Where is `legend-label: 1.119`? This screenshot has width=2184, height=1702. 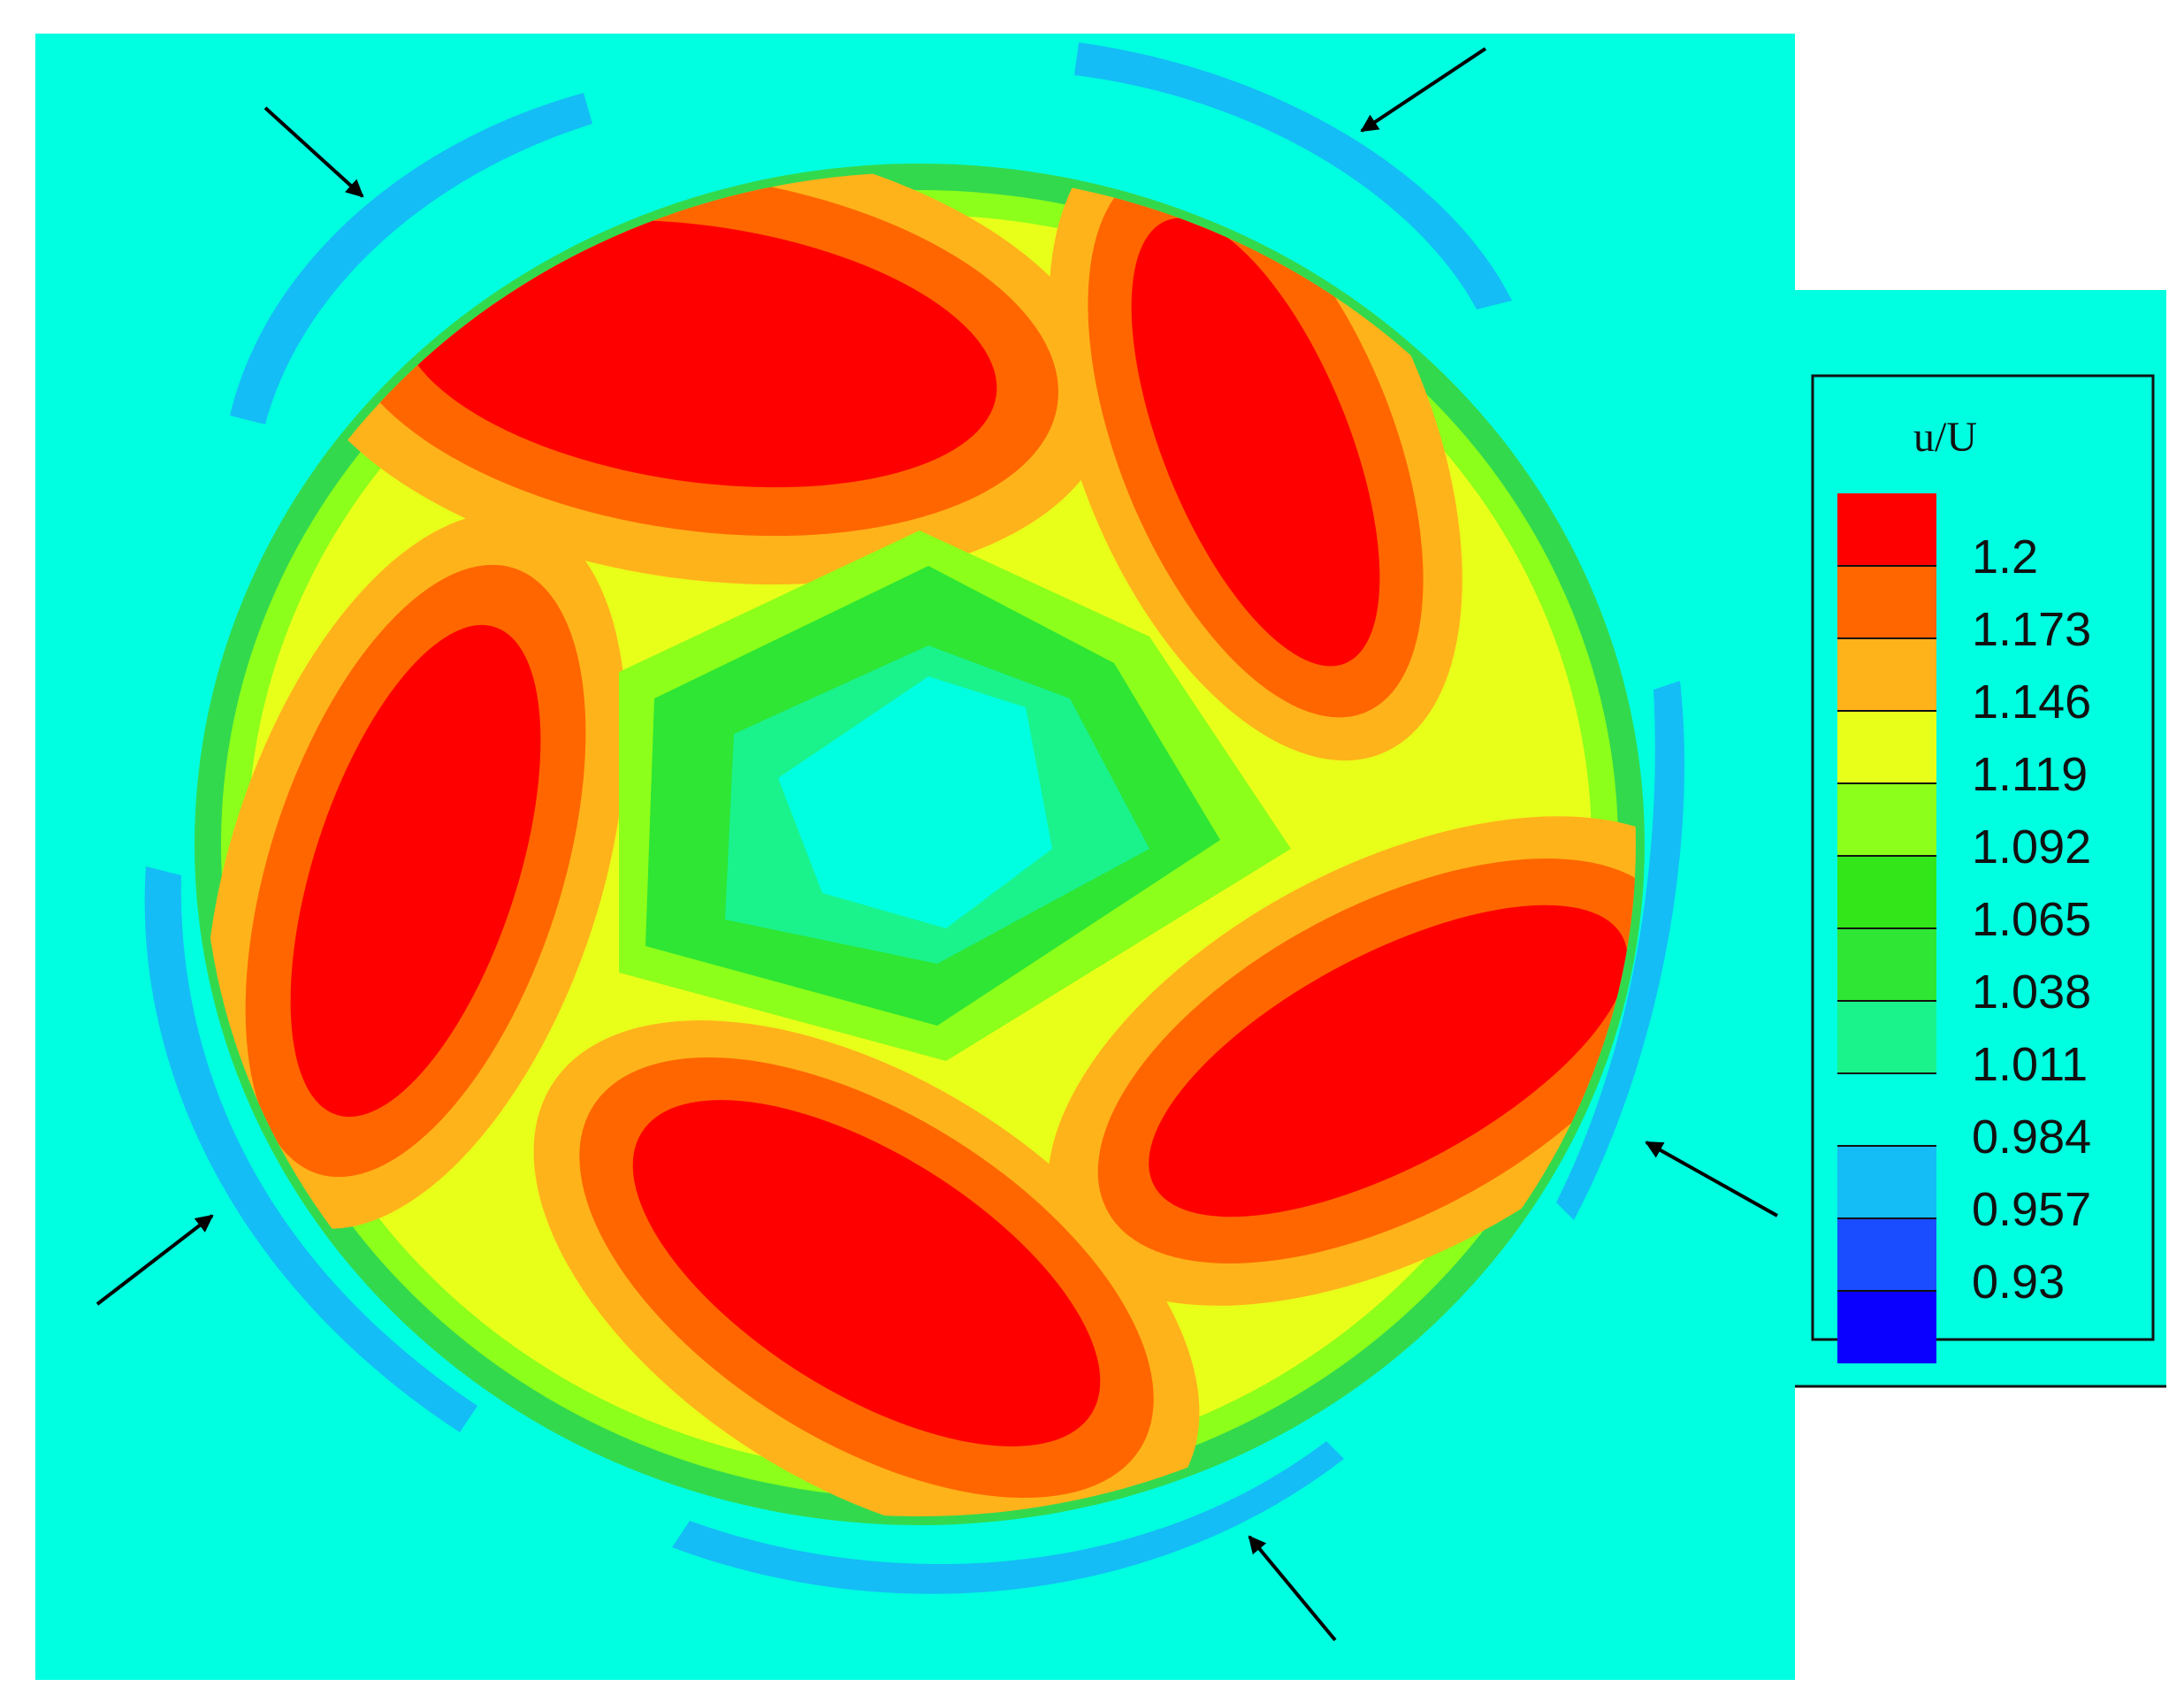
legend-label: 1.119 is located at coordinates (2030, 774).